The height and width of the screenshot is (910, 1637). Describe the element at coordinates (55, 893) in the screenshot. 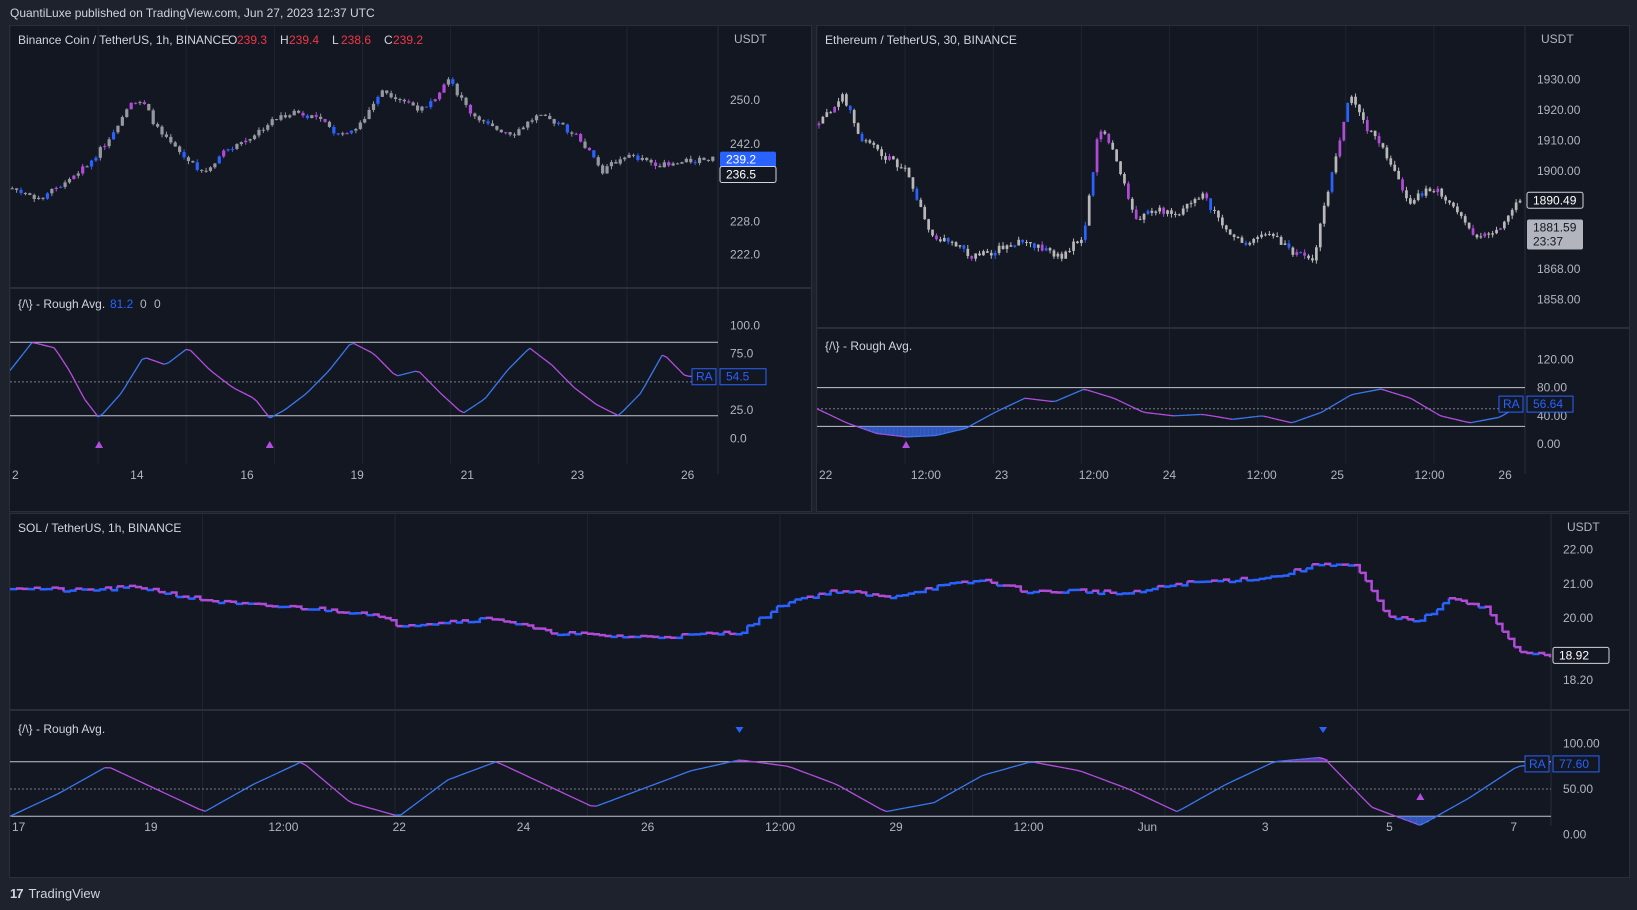

I see `tradingview-footer: 17 TradingView` at that location.